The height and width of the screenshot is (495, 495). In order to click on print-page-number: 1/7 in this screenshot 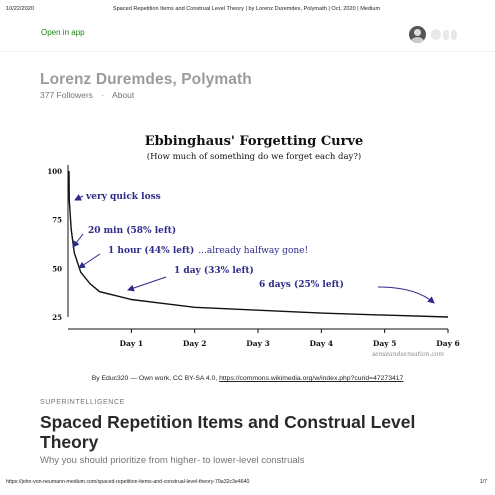, I will do `click(483, 482)`.